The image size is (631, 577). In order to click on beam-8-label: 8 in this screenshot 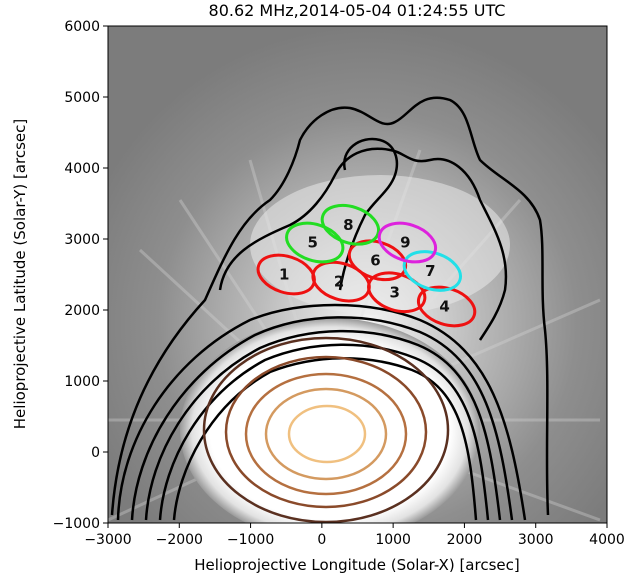, I will do `click(348, 225)`.